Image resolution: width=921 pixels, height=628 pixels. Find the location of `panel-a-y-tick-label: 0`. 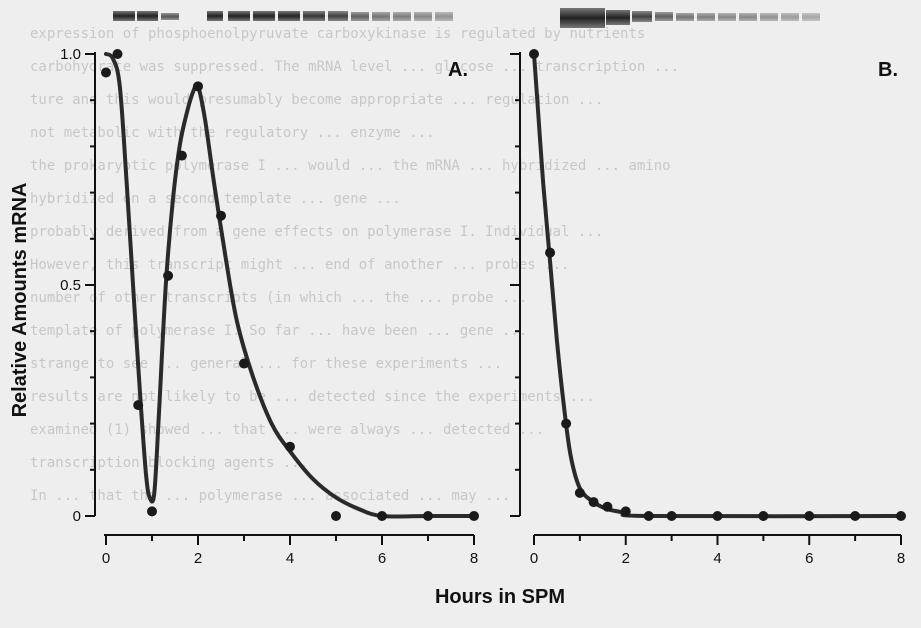

panel-a-y-tick-label: 0 is located at coordinates (77, 516).